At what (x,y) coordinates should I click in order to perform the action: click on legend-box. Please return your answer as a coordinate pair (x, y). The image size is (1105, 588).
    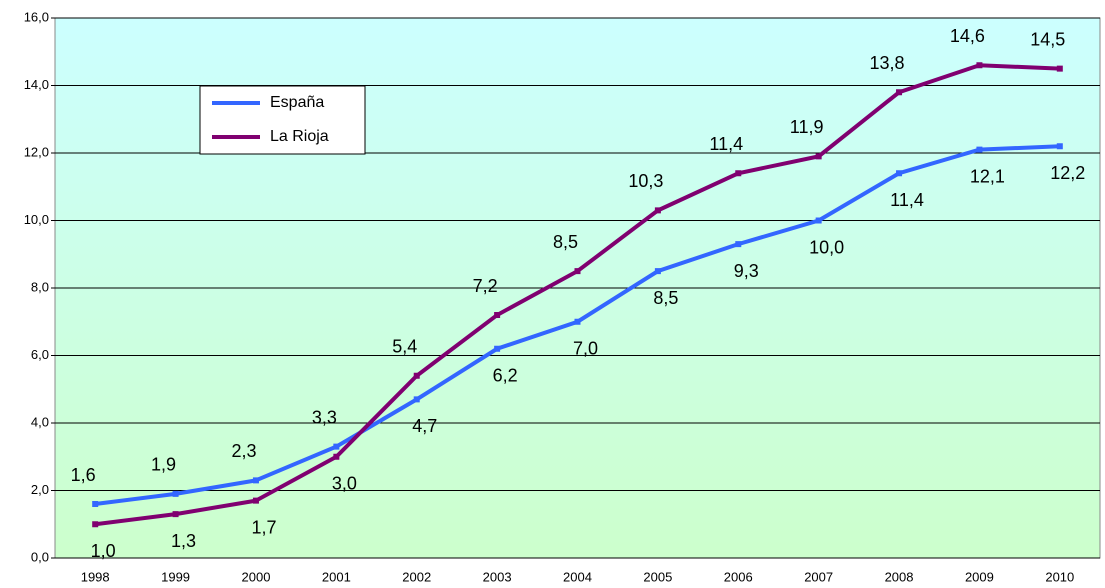
    Looking at the image, I should click on (282, 120).